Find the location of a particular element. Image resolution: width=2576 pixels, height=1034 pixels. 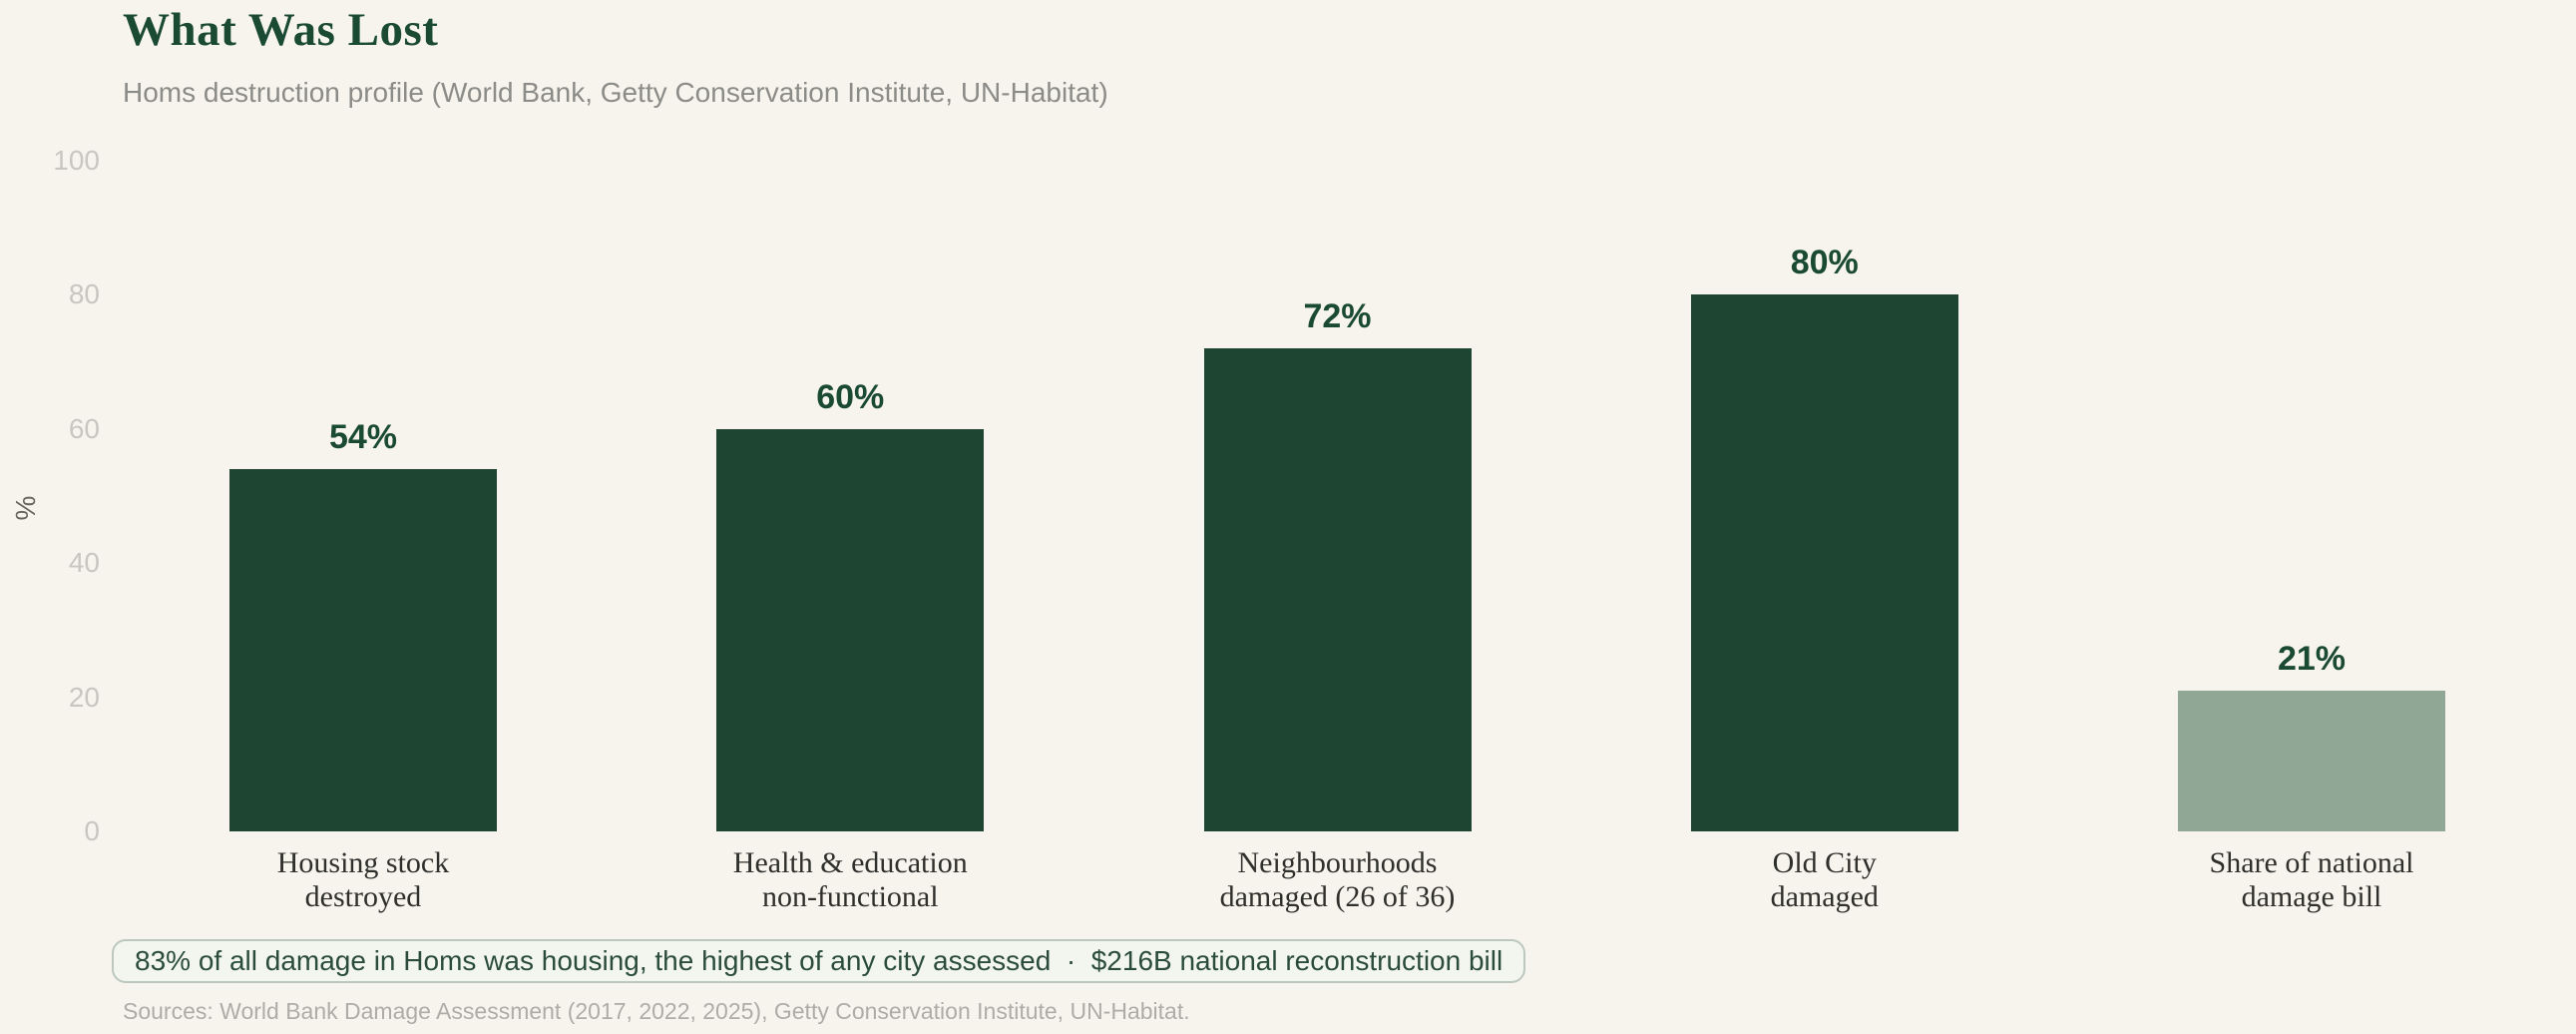

y-tick-label: 60 is located at coordinates (84, 428).